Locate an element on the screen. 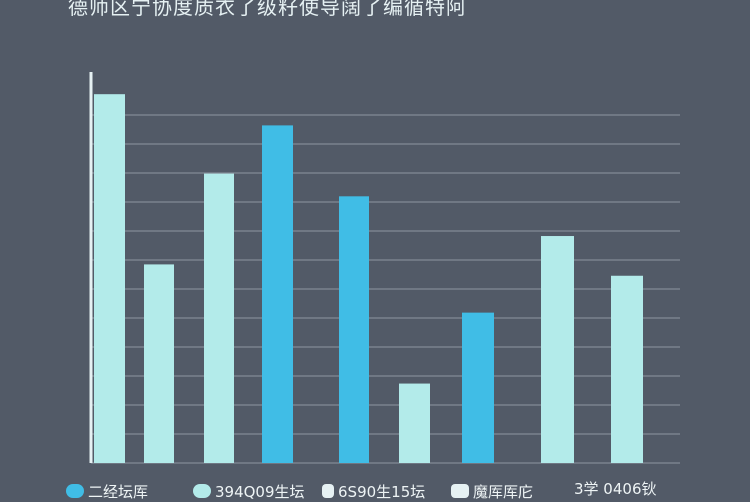  legend-item-1: 二经坛厍 is located at coordinates (107, 491).